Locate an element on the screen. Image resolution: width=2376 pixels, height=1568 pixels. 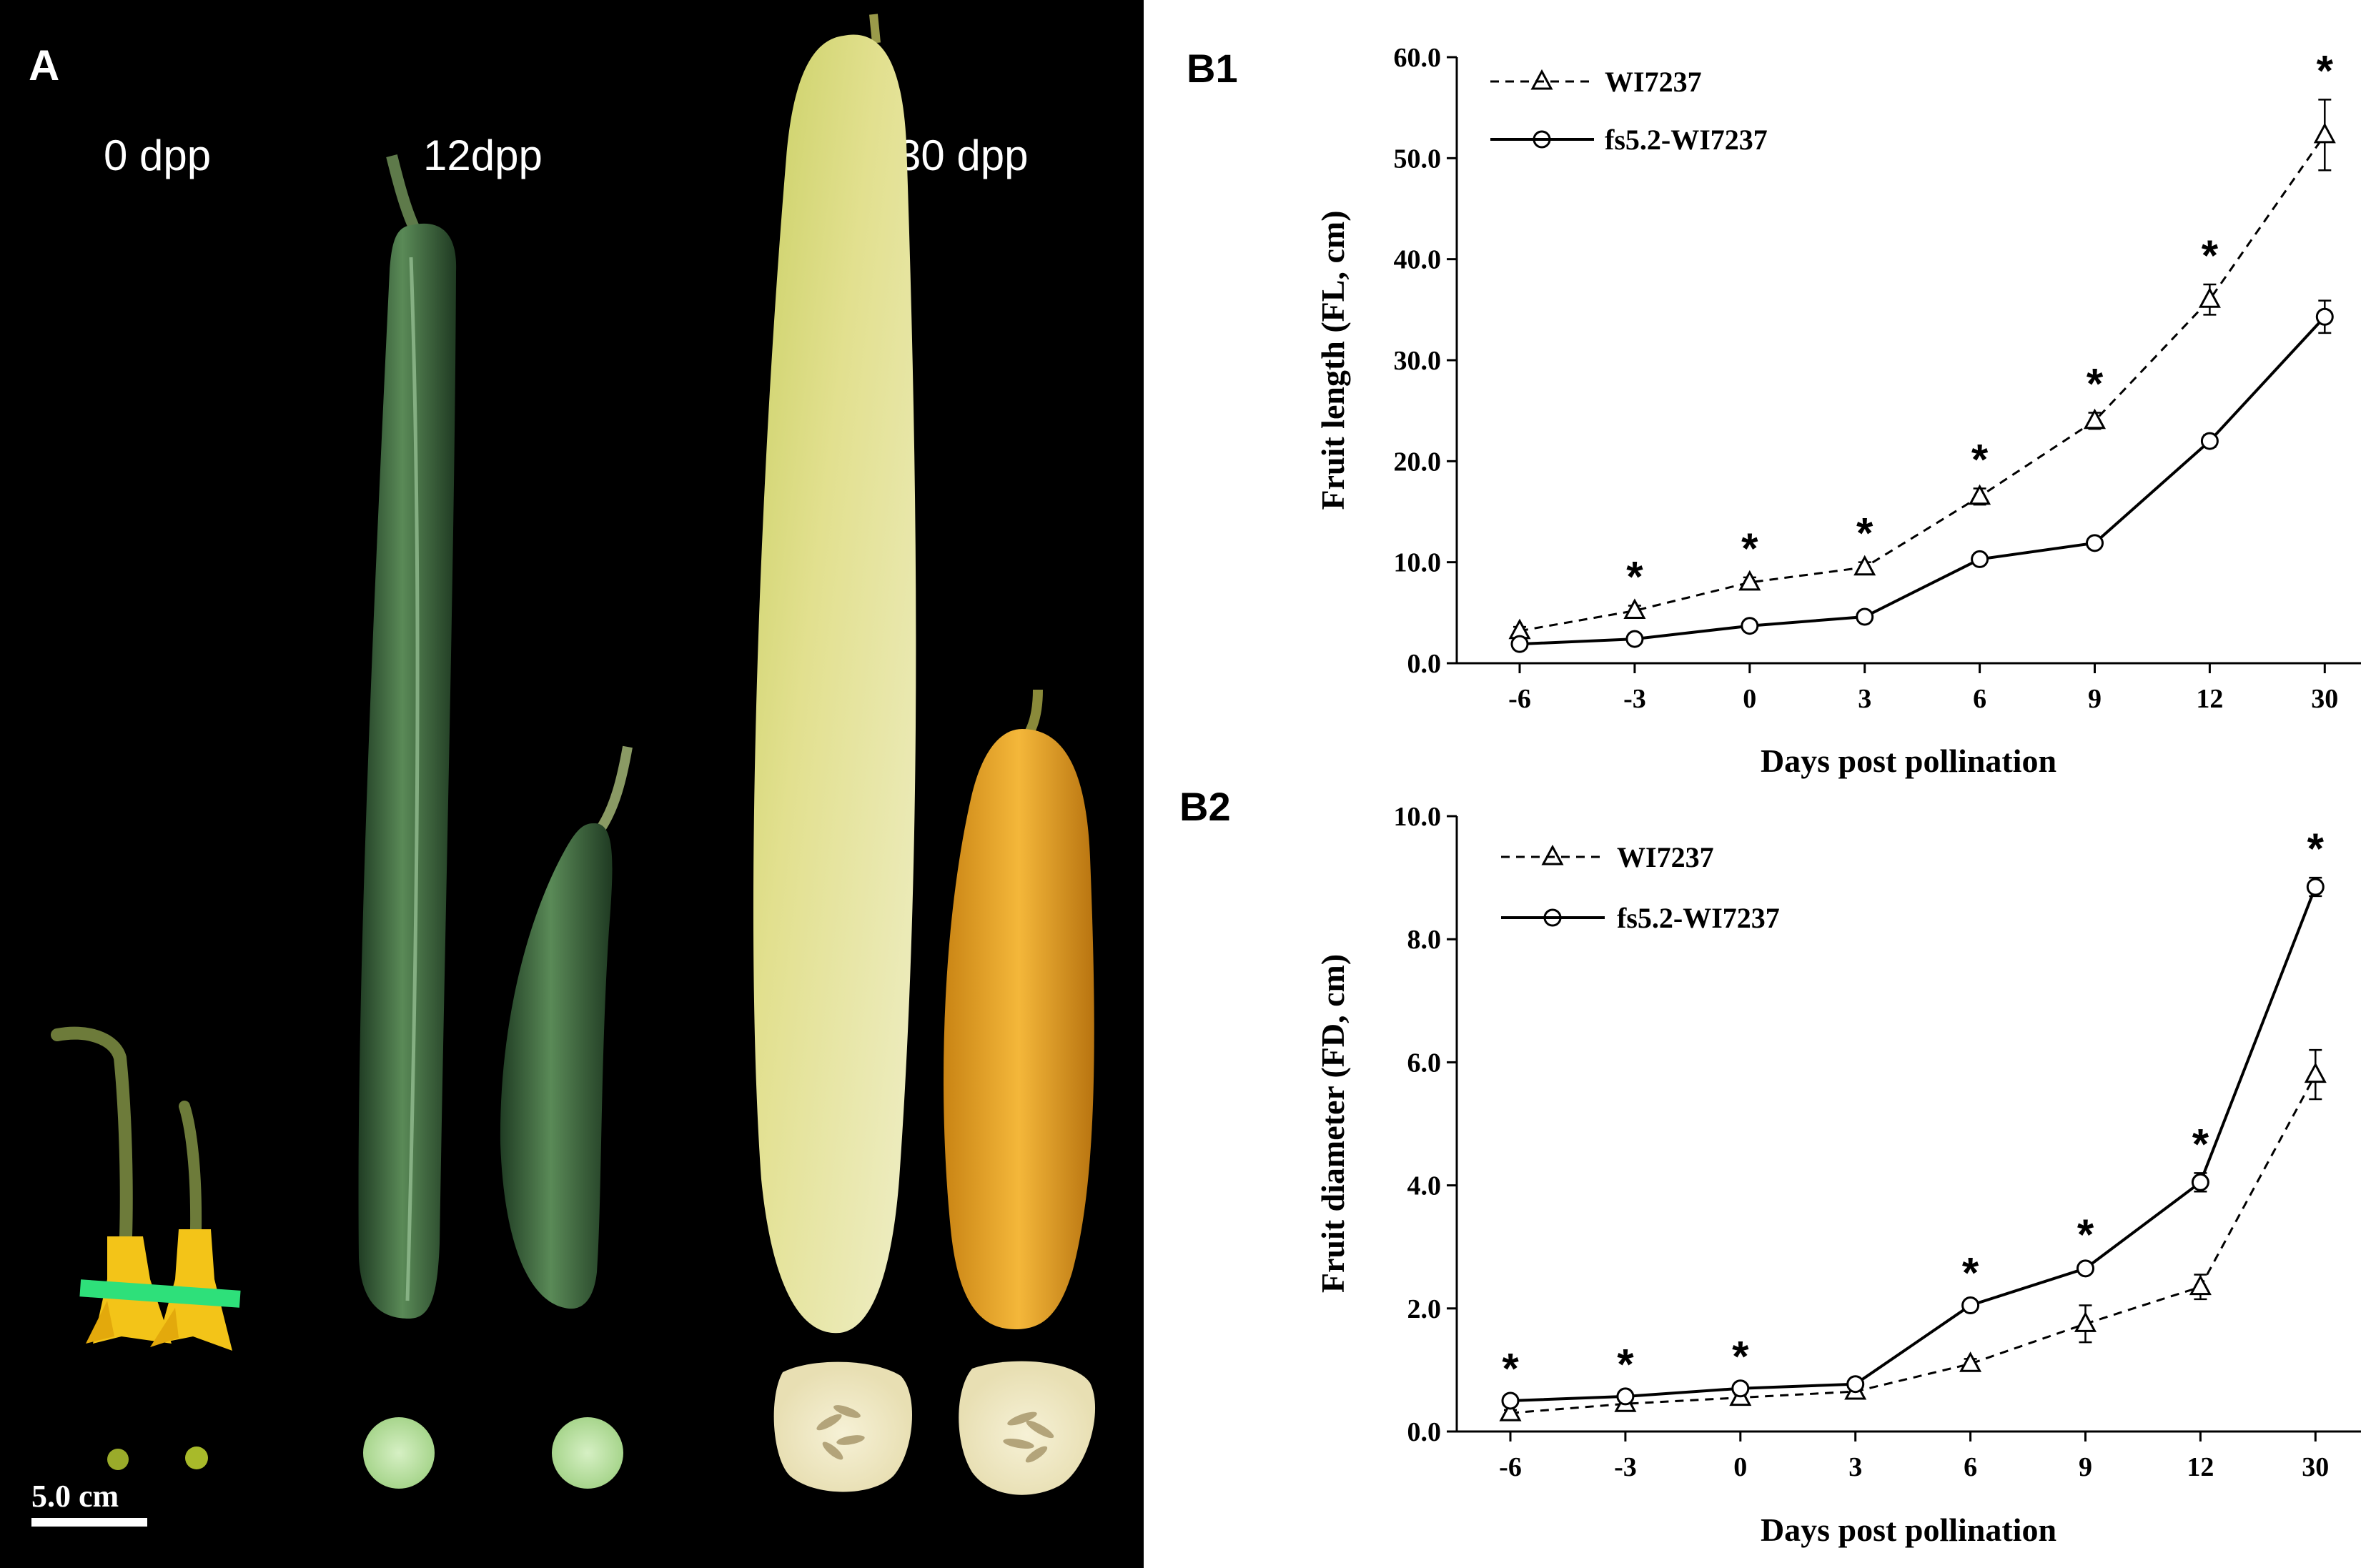
b1-y-tick-label: 20.0 is located at coordinates (1418, 462).